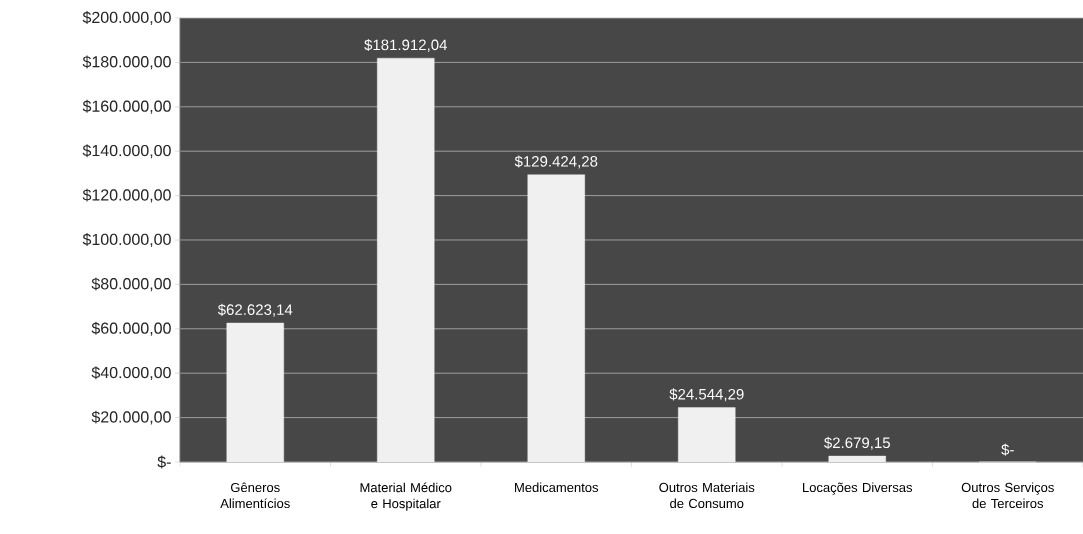 The width and height of the screenshot is (1083, 534). Describe the element at coordinates (126, 195) in the screenshot. I see `y-tick-label: $120.000,00` at that location.